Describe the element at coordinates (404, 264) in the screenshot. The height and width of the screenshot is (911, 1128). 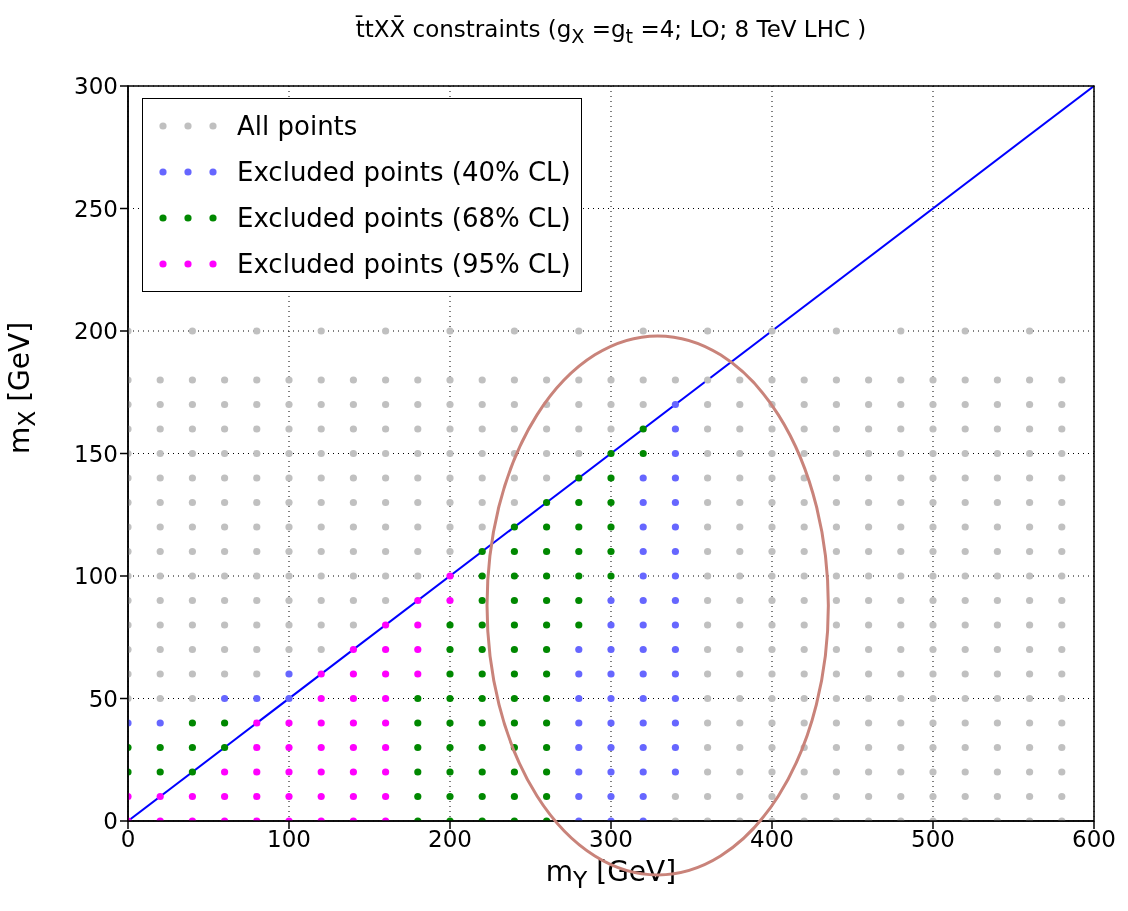
I see `legend-label: Excluded points (95% CL)` at that location.